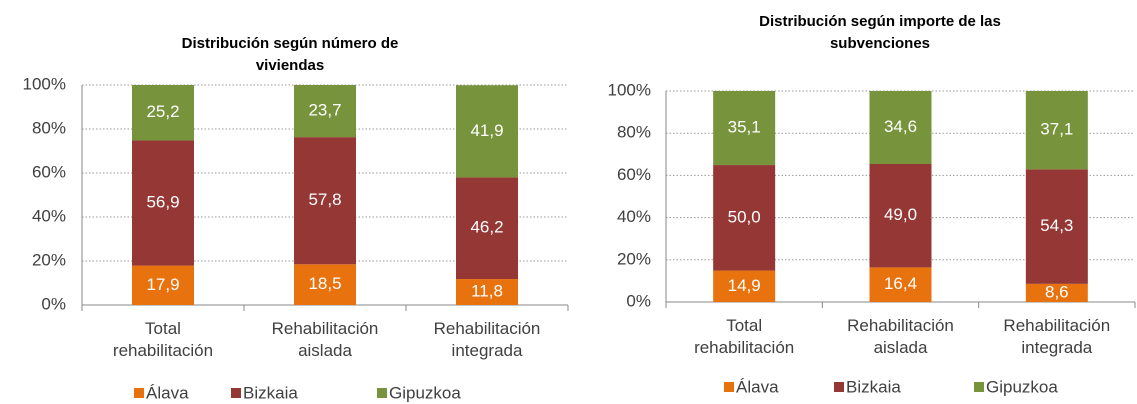 The image size is (1137, 404). I want to click on value-label: 46,2, so click(486, 227).